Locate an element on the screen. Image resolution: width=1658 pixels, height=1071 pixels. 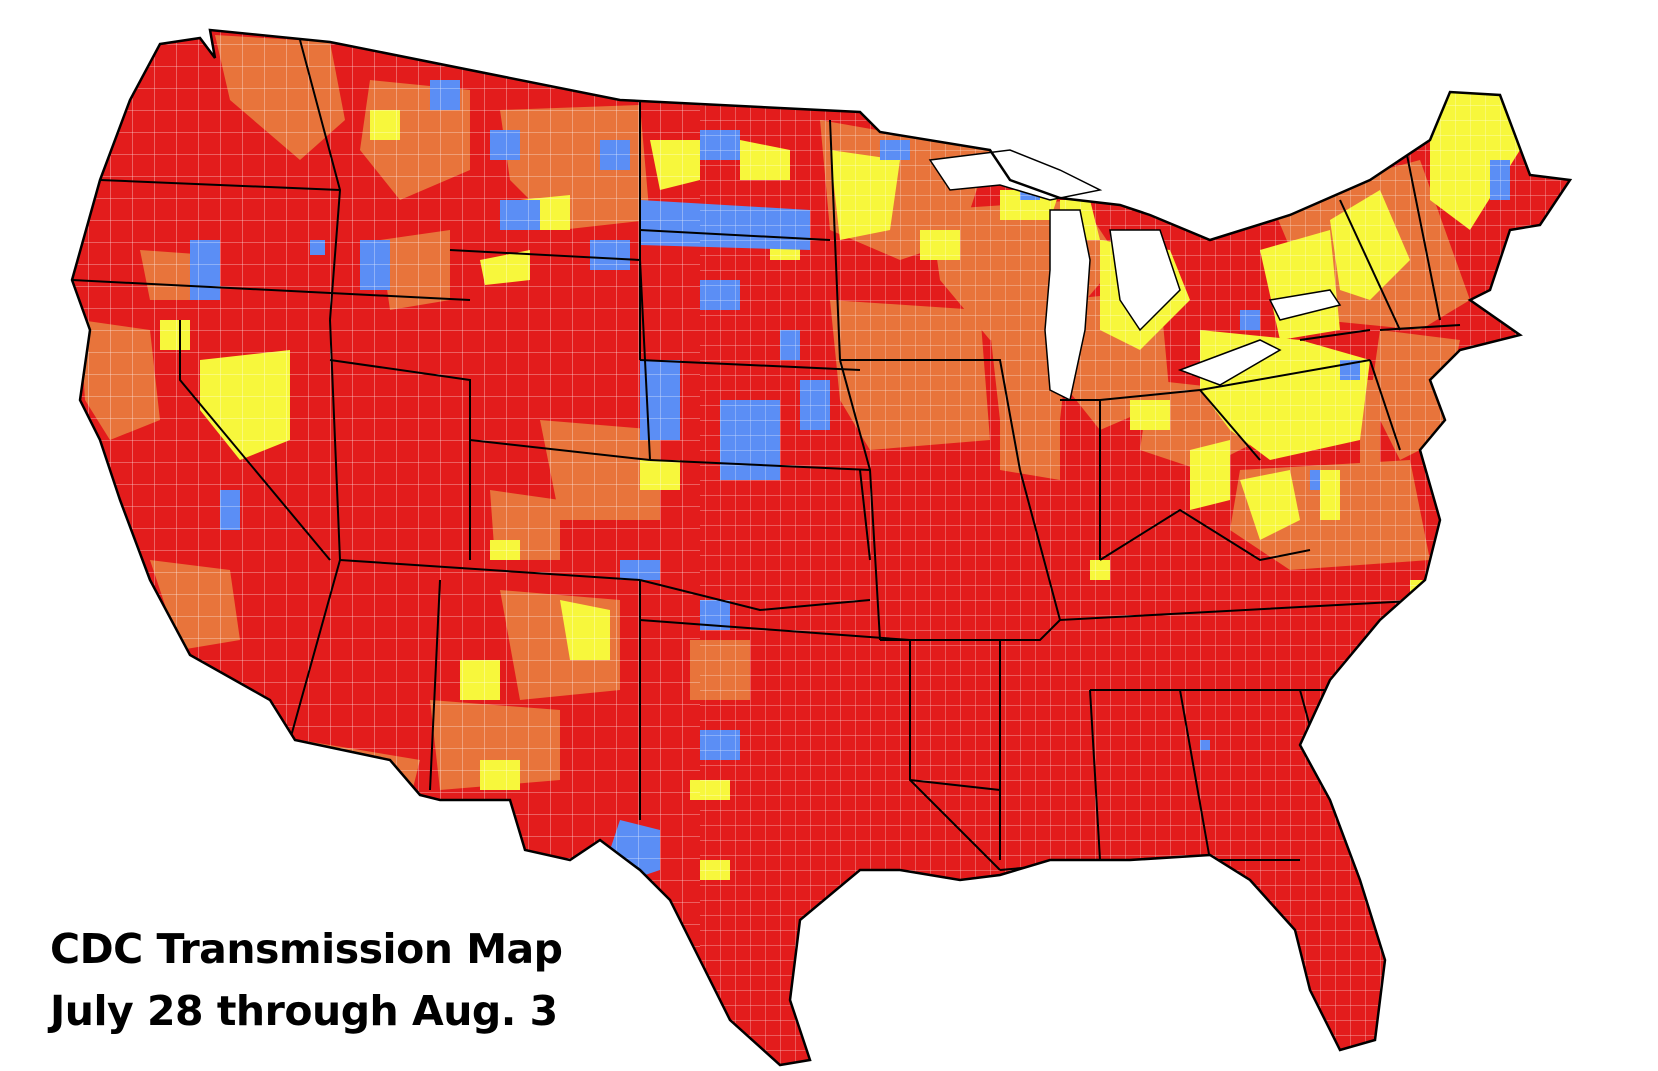
caption-title: CDC Transmission Map is located at coordinates (306, 949).